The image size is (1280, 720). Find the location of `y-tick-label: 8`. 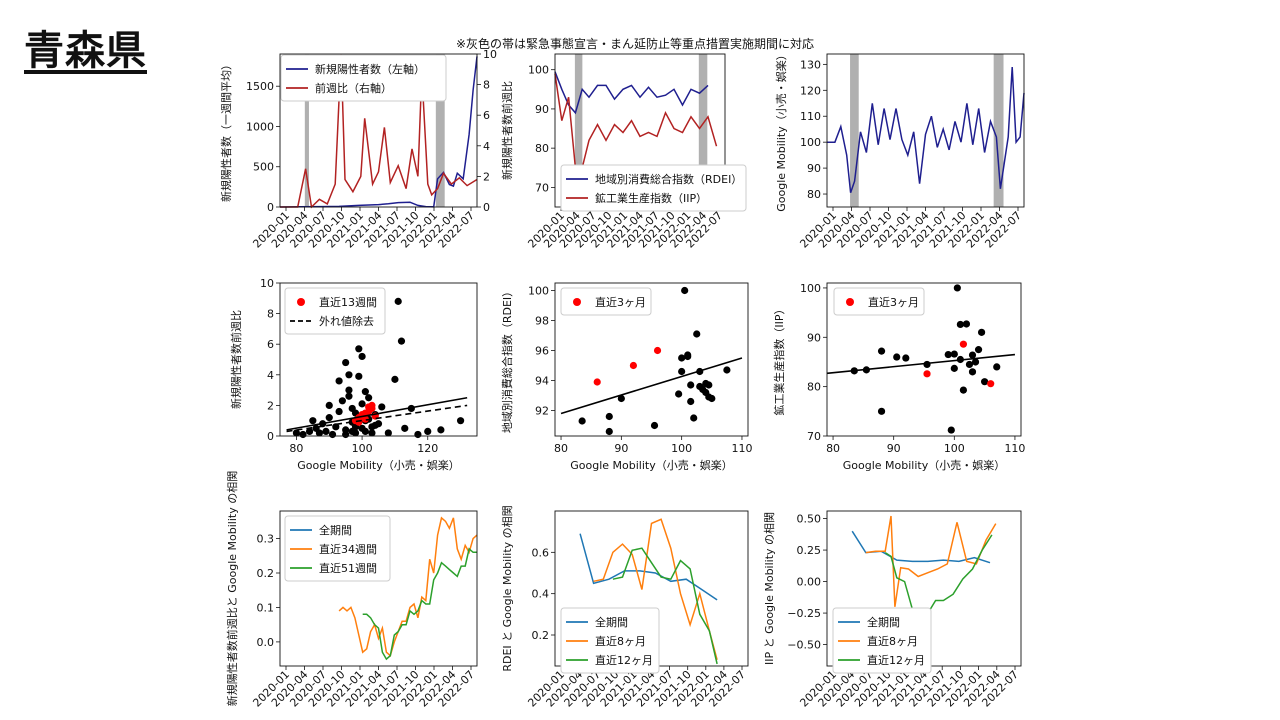

y-tick-label: 8 is located at coordinates (270, 314).